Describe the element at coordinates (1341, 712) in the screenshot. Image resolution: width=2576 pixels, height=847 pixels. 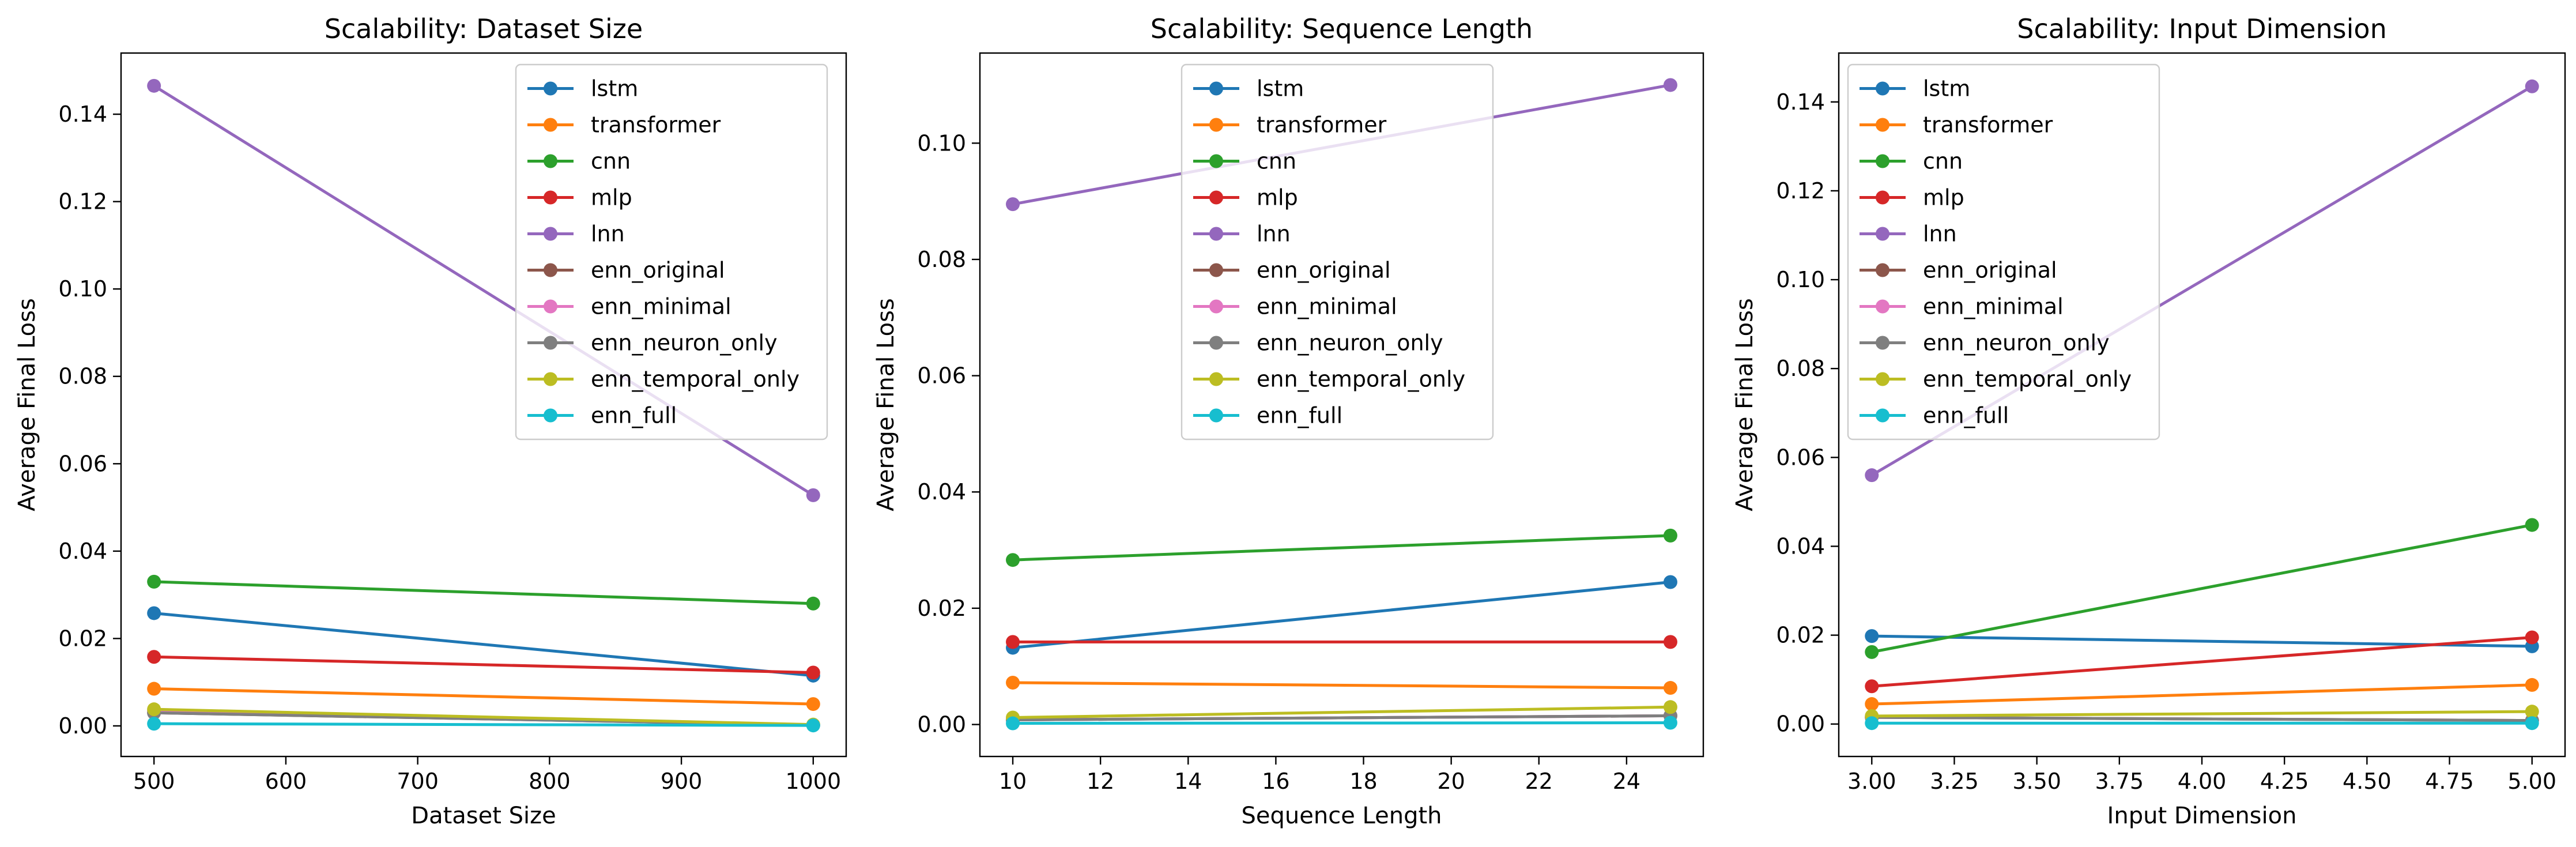
I see `series-enn_temporal_only` at that location.